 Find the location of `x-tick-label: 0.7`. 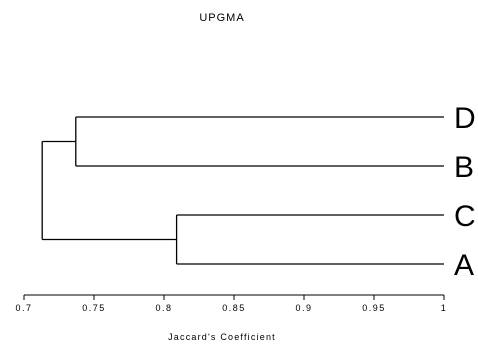

x-tick-label: 0.7 is located at coordinates (23, 308).